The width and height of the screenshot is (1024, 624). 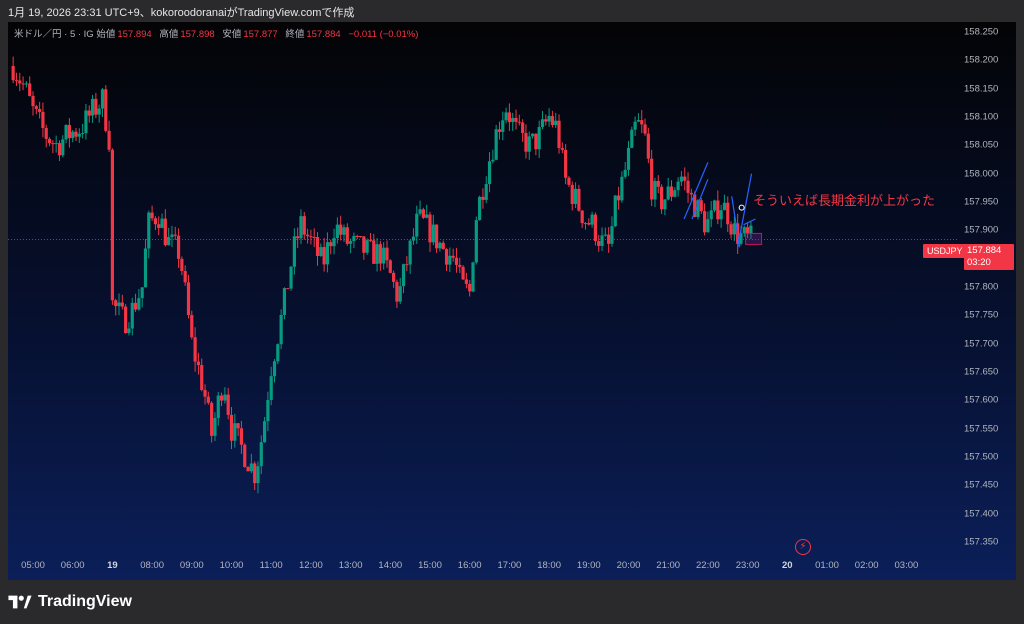 What do you see at coordinates (85, 601) in the screenshot?
I see `tradingview-logo-text: TradingView` at bounding box center [85, 601].